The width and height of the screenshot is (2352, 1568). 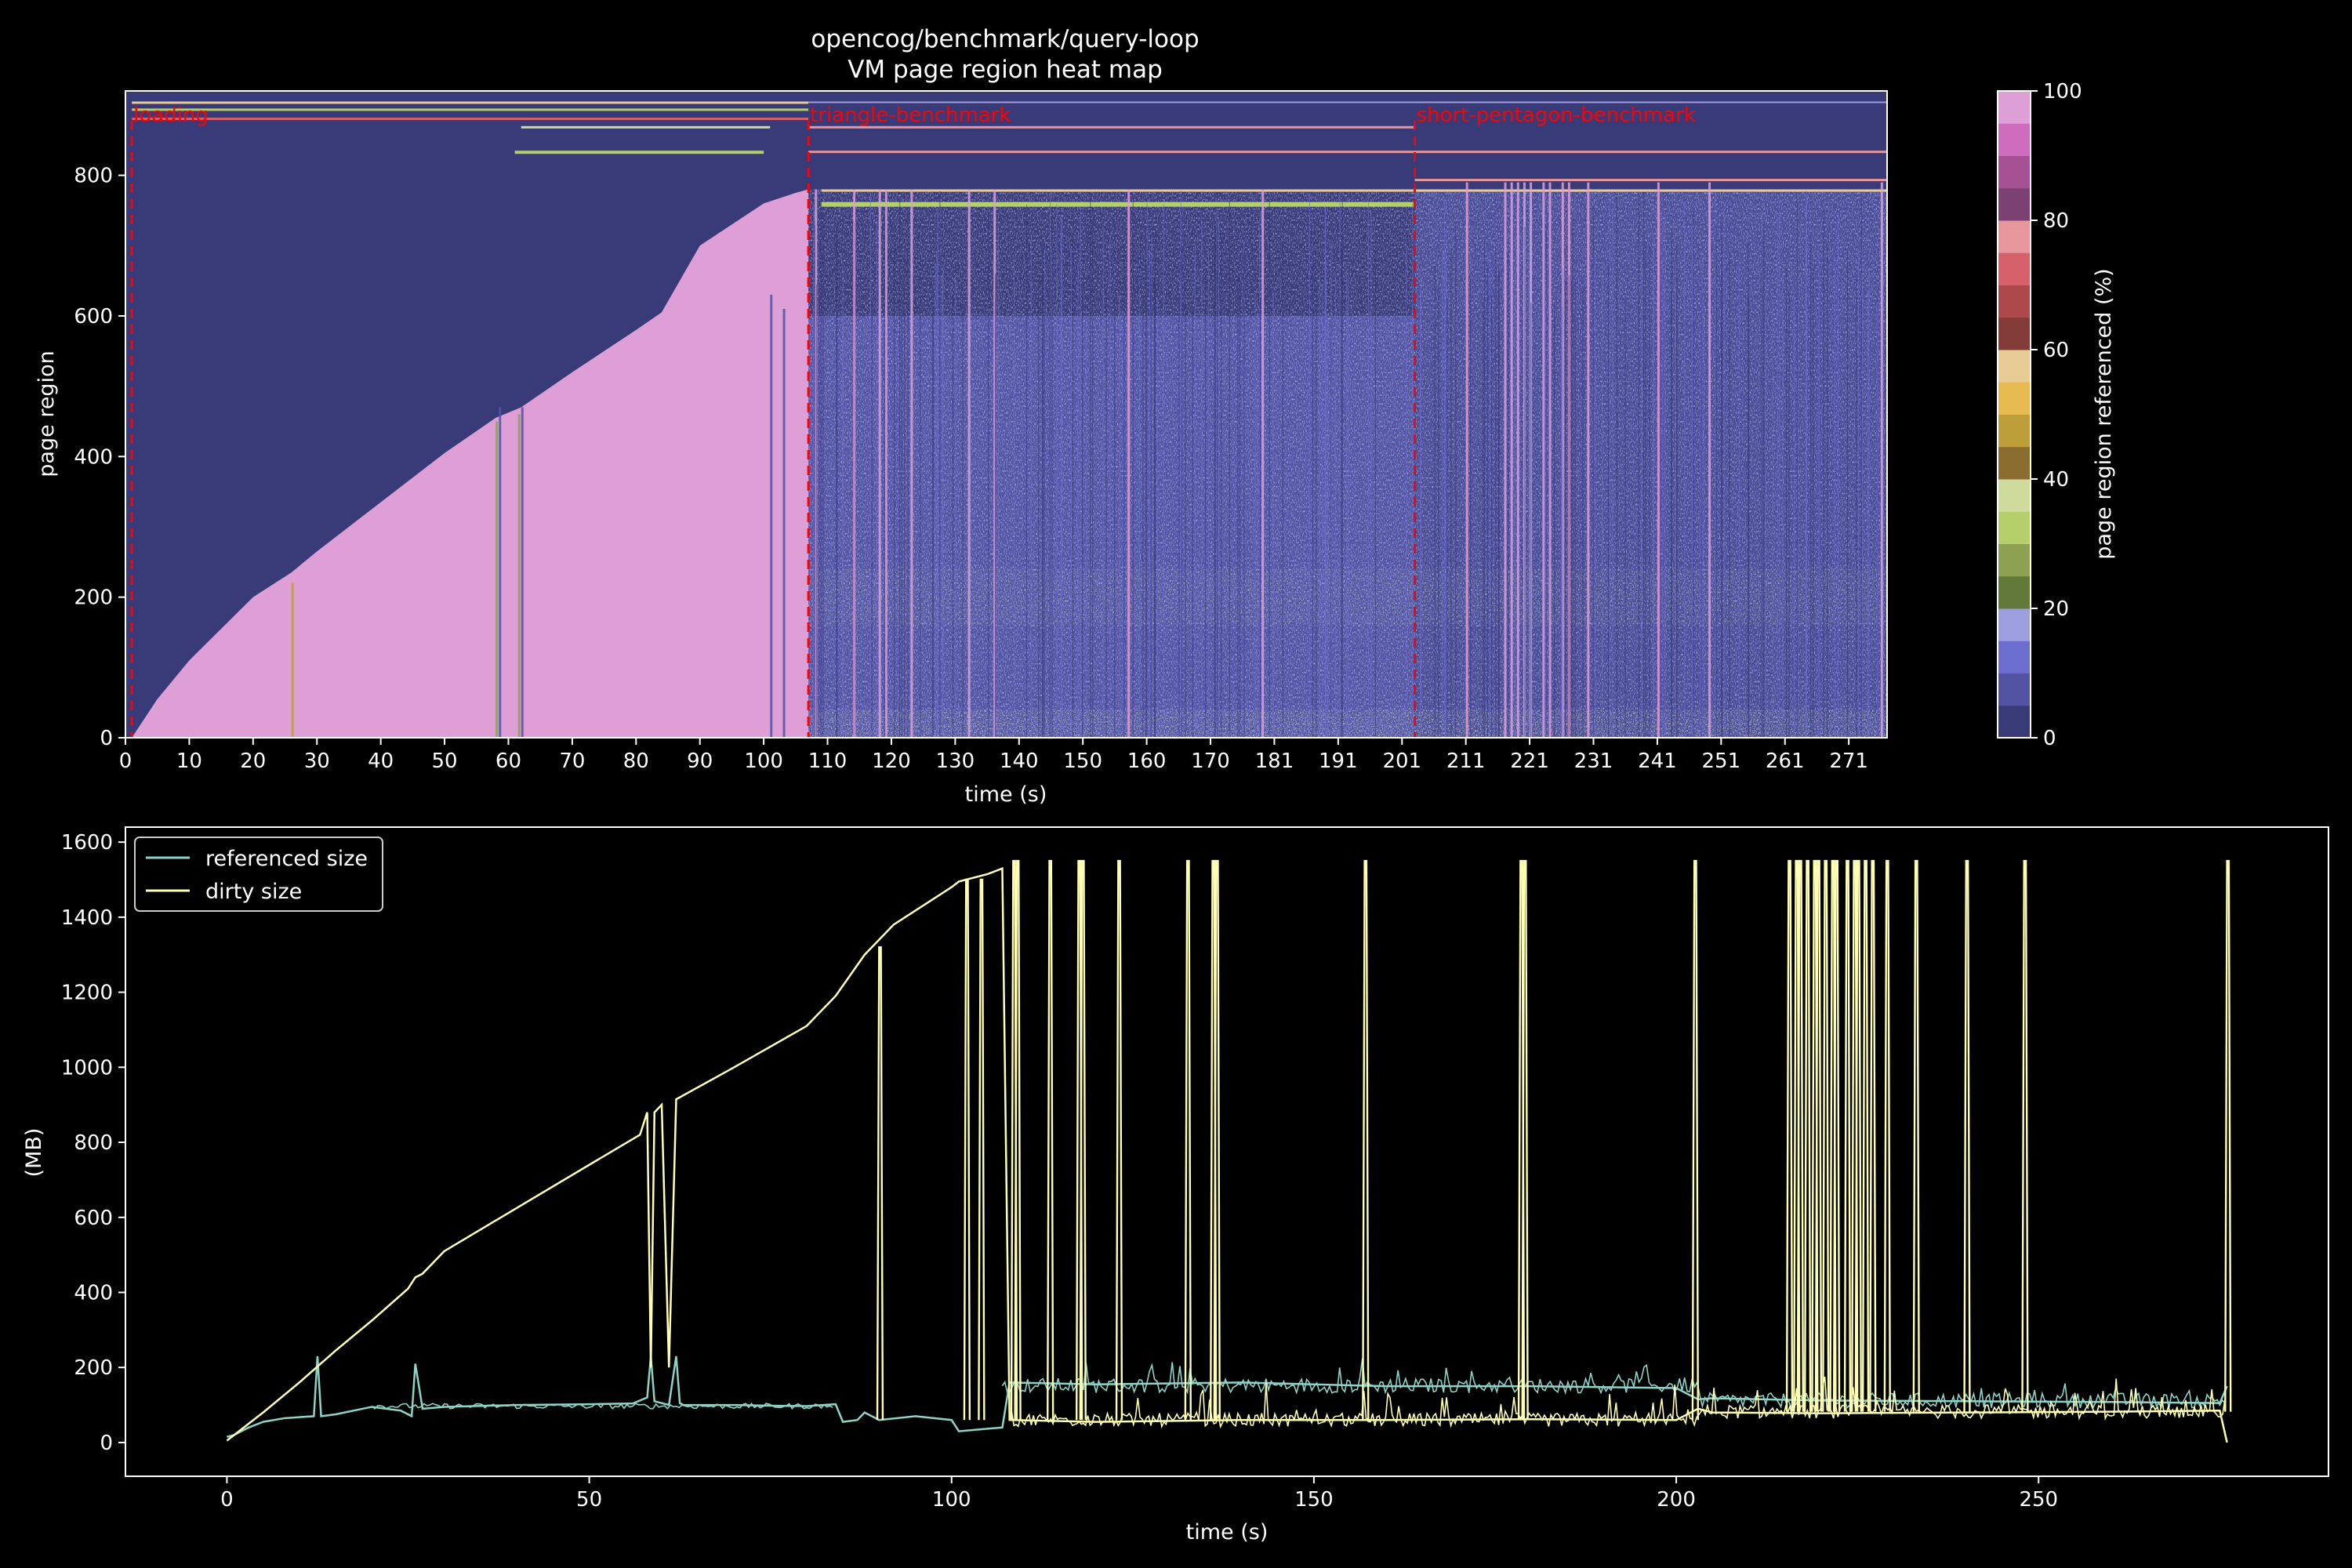 What do you see at coordinates (2014, 414) in the screenshot?
I see `colorbar-frame` at bounding box center [2014, 414].